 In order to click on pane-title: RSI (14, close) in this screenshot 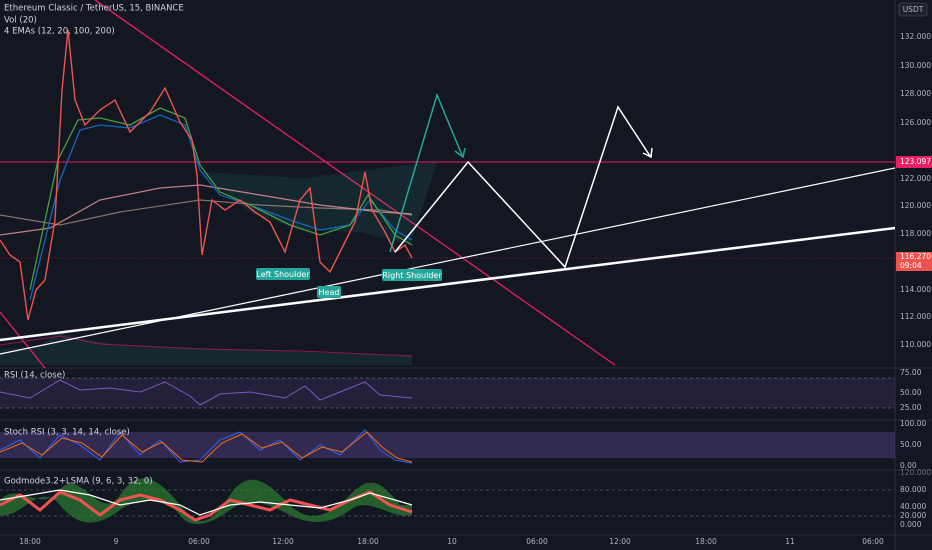, I will do `click(34, 376)`.